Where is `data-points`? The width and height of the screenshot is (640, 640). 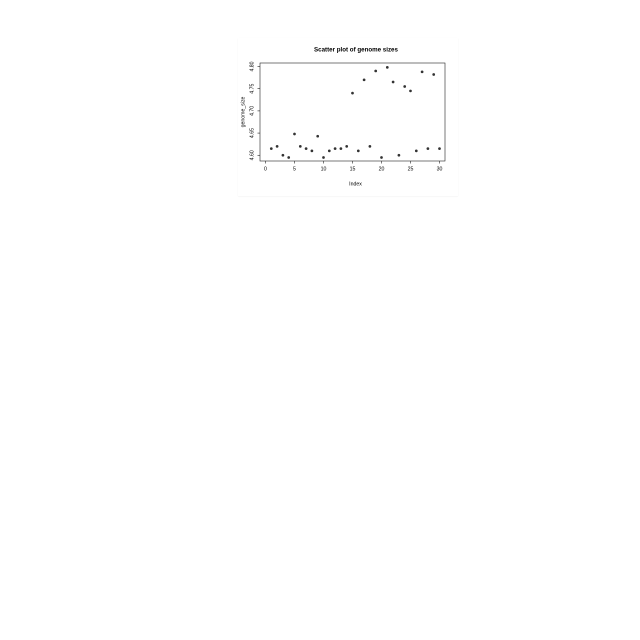
data-points is located at coordinates (355, 112).